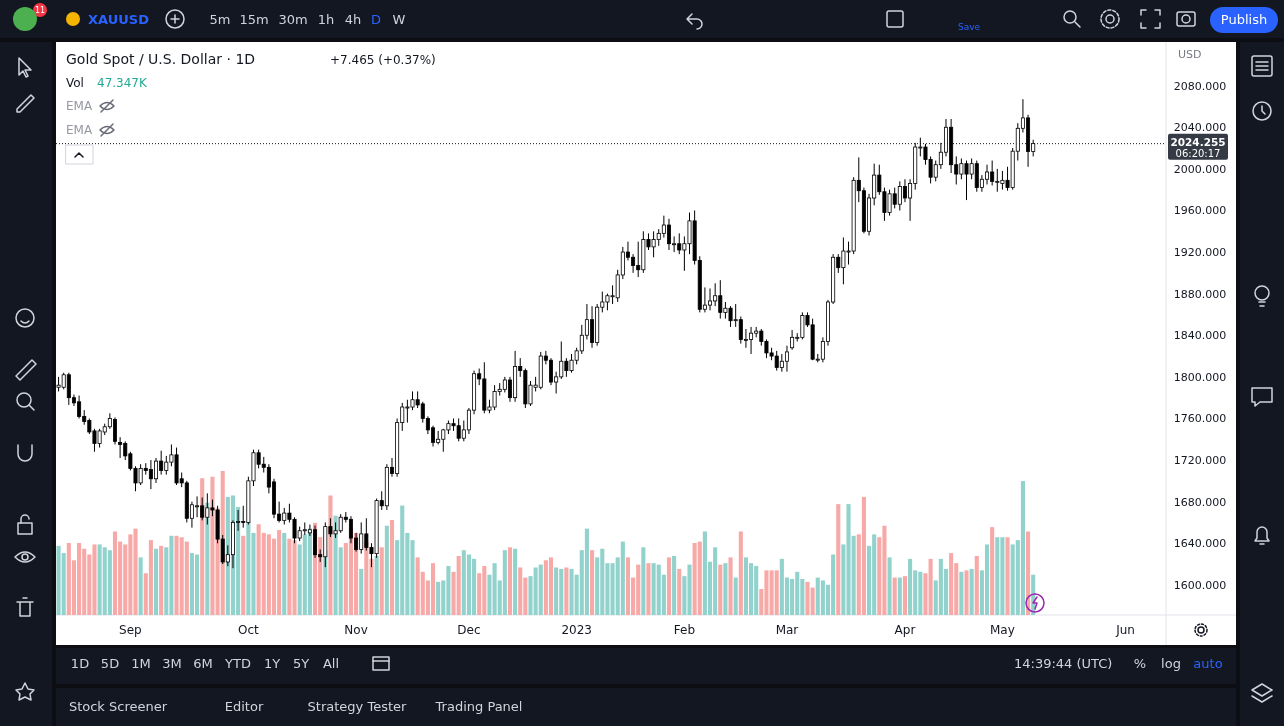 The image size is (1284, 726). What do you see at coordinates (254, 19) in the screenshot?
I see `text: 15m` at bounding box center [254, 19].